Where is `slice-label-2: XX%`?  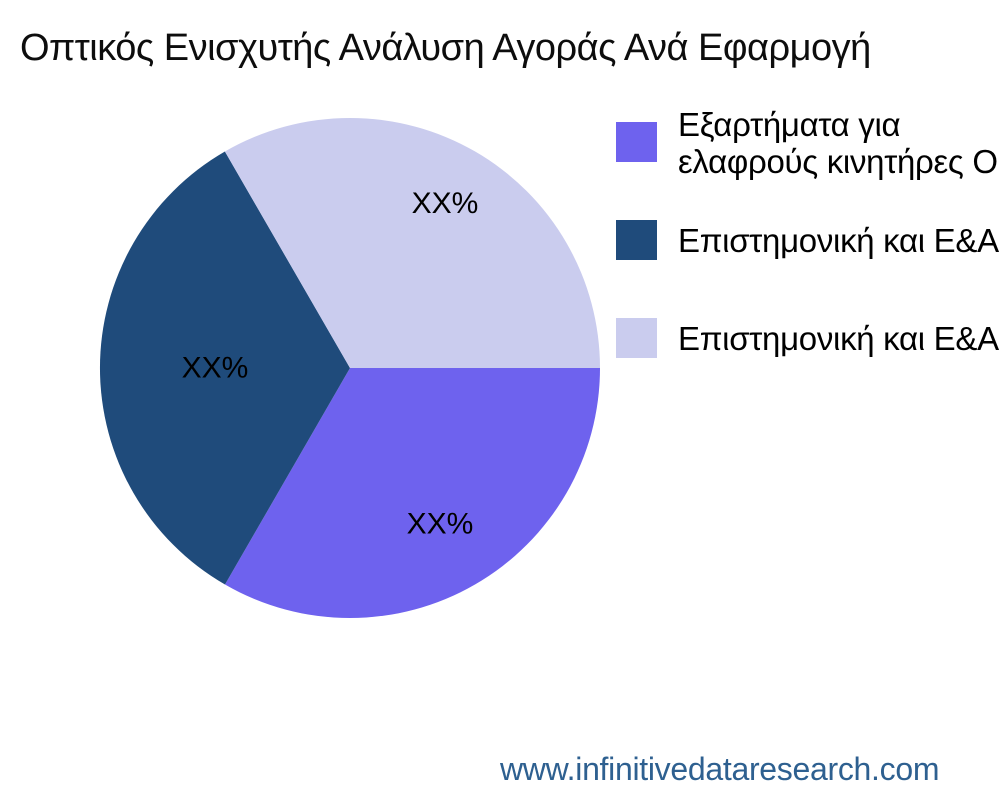 slice-label-2: XX% is located at coordinates (215, 368).